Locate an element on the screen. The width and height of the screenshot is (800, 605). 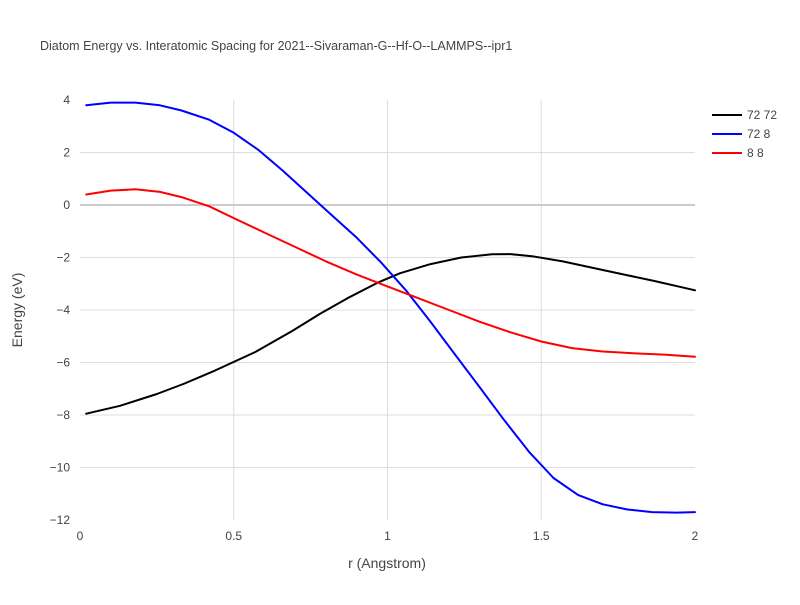
y-tick-label: −4 is located at coordinates (63, 310).